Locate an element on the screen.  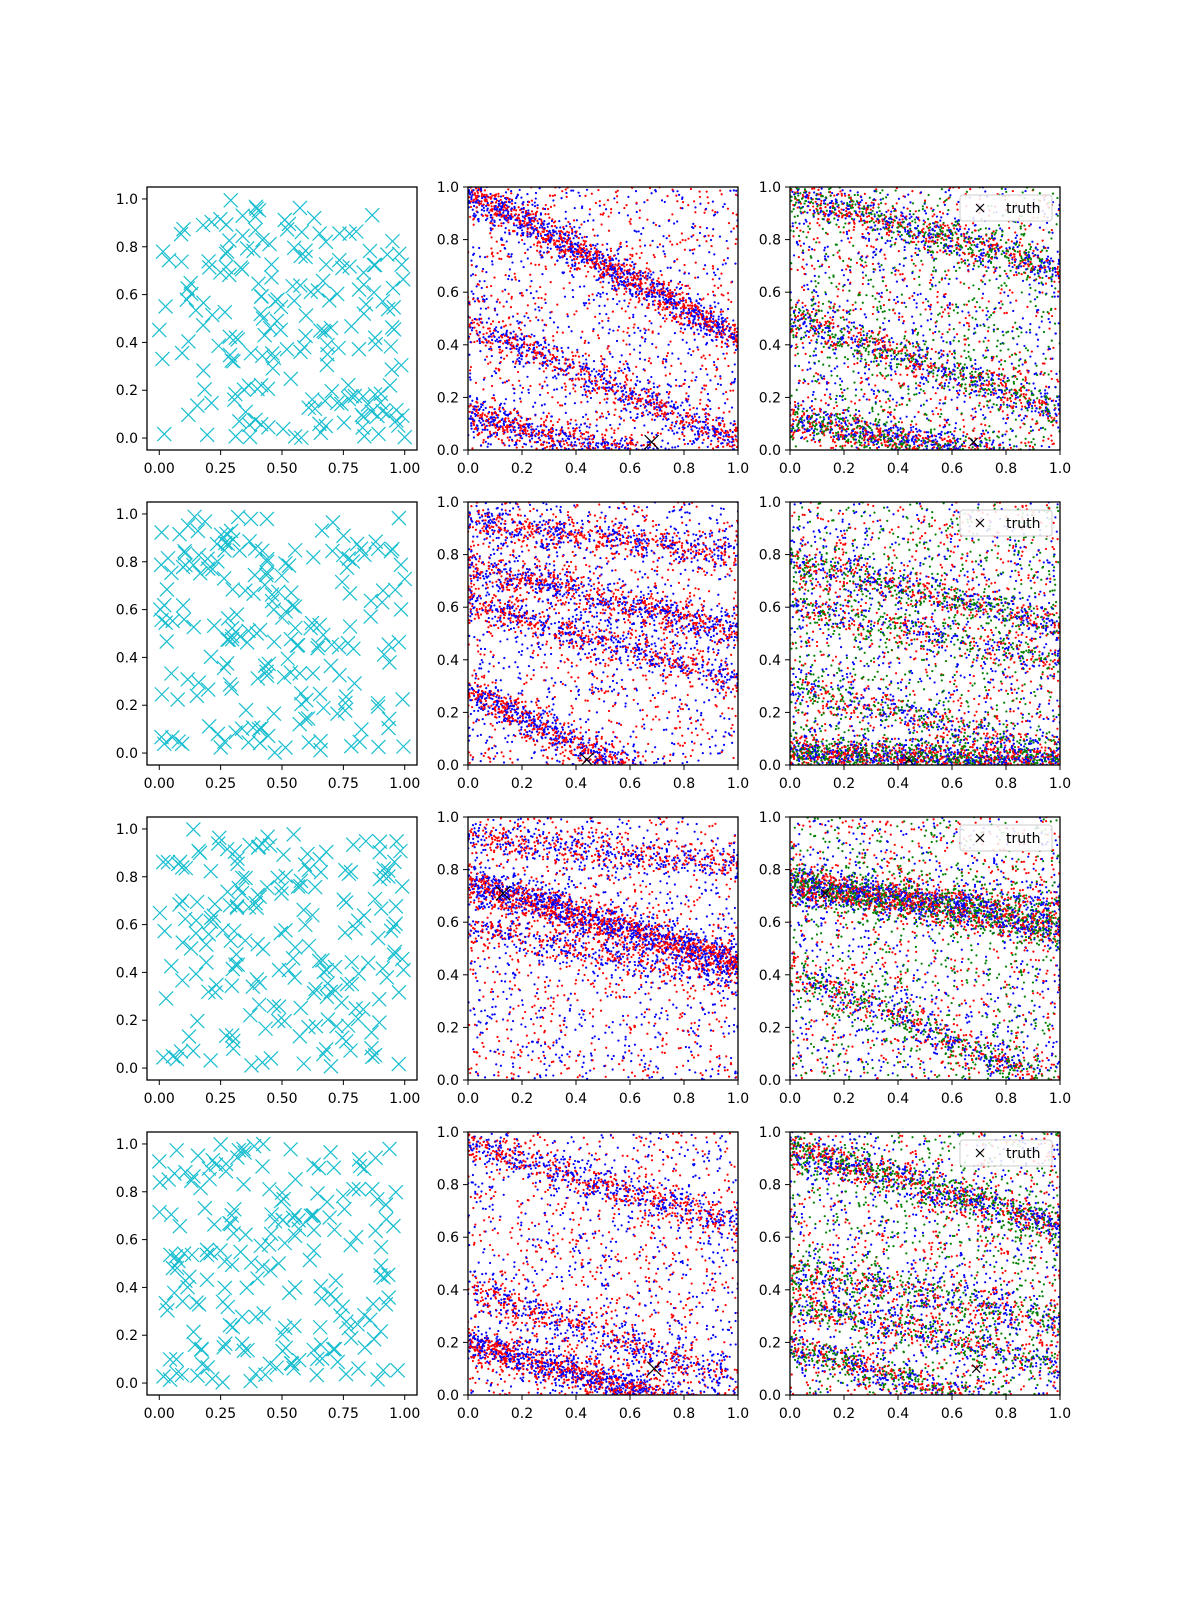
y-tick-label: 1.0 is located at coordinates (127, 200).